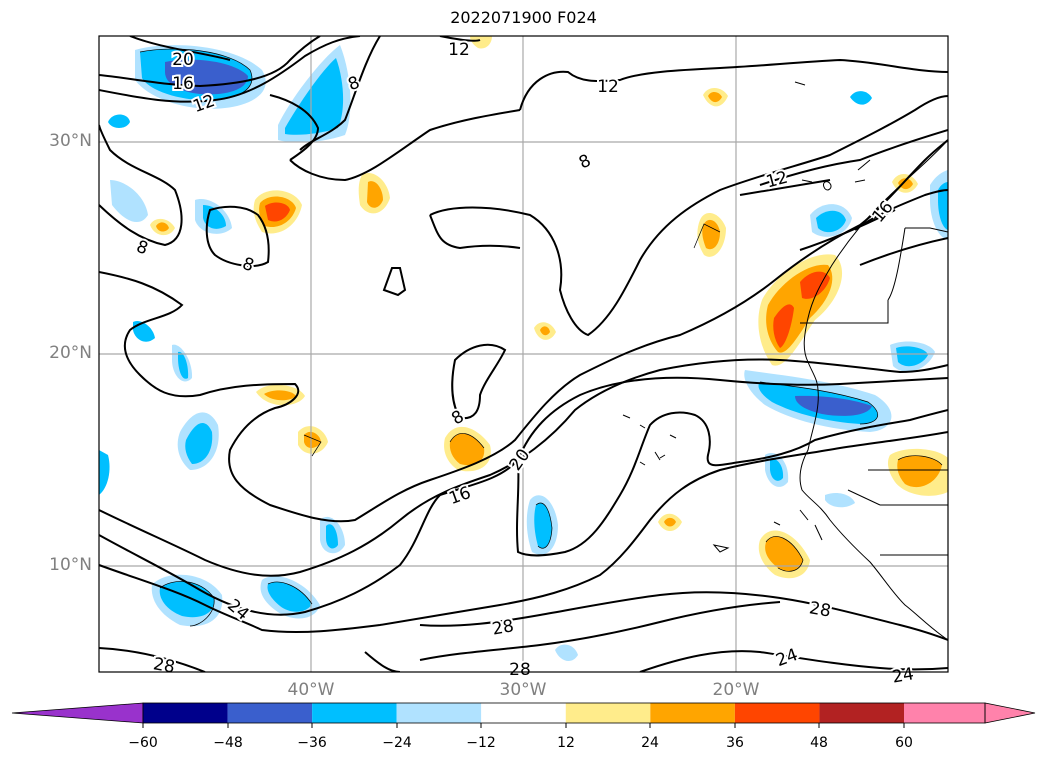  Describe the element at coordinates (397, 743) in the screenshot. I see `colorbar-tick-3: −24` at that location.